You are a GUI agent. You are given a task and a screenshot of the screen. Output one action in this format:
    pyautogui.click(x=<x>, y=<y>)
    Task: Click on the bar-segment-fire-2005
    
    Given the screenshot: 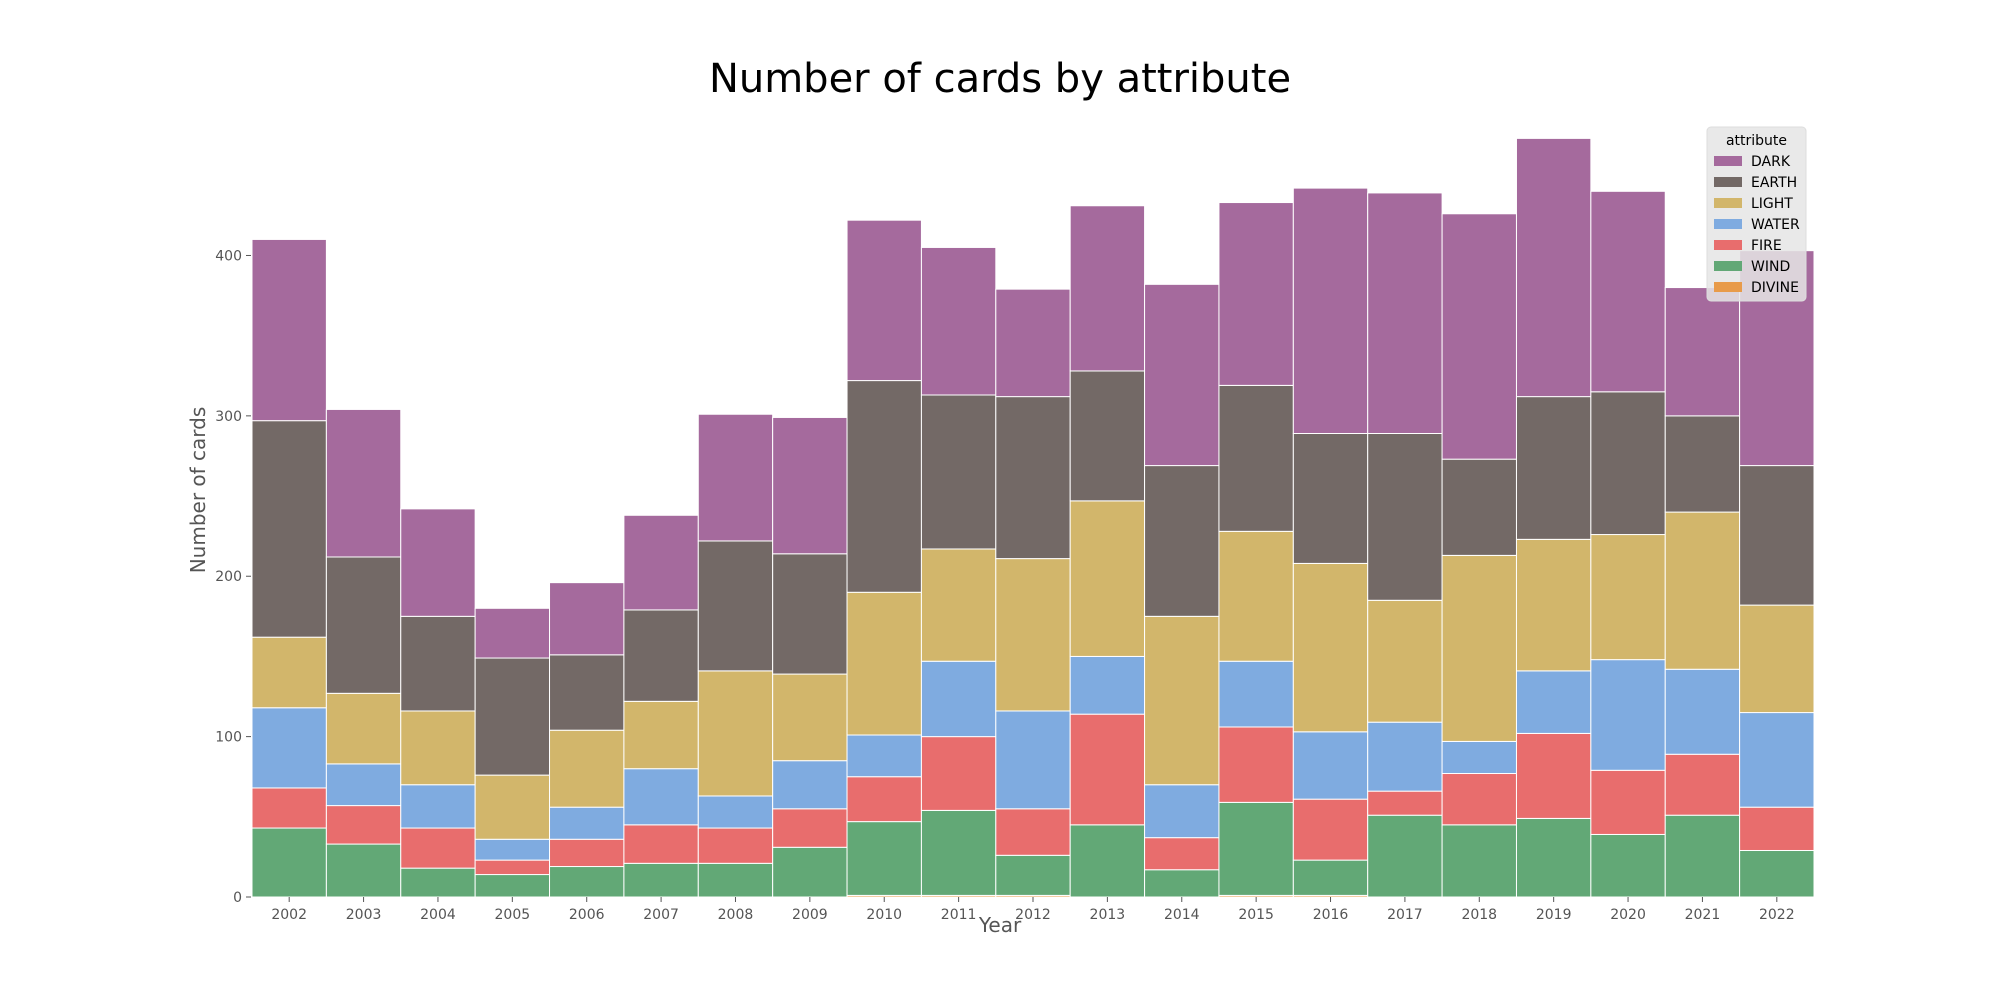 What is the action you would take?
    pyautogui.click(x=512, y=867)
    